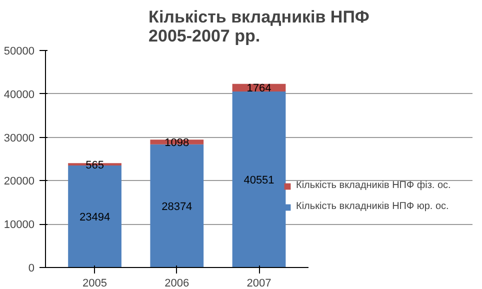  I want to click on data-label: 40551, so click(259, 180).